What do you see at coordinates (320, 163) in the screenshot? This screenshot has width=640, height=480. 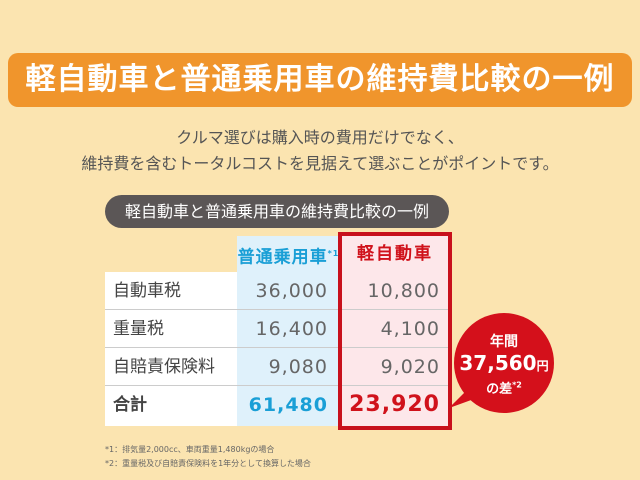 I see `lead-line-2: 維持費を含むトータルコストを見据えて選ぶことがポイントです。` at bounding box center [320, 163].